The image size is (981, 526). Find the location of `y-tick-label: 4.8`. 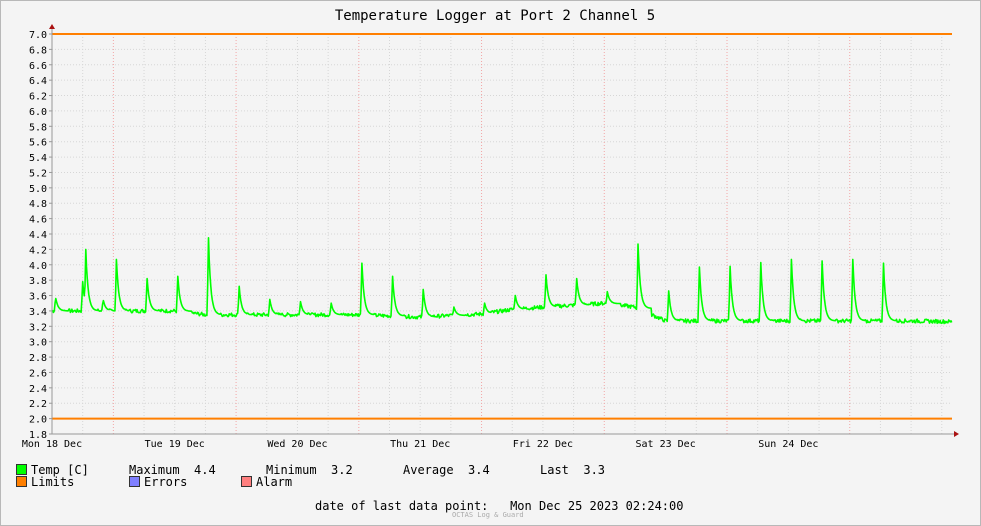

y-tick-label: 4.8 is located at coordinates (38, 204).